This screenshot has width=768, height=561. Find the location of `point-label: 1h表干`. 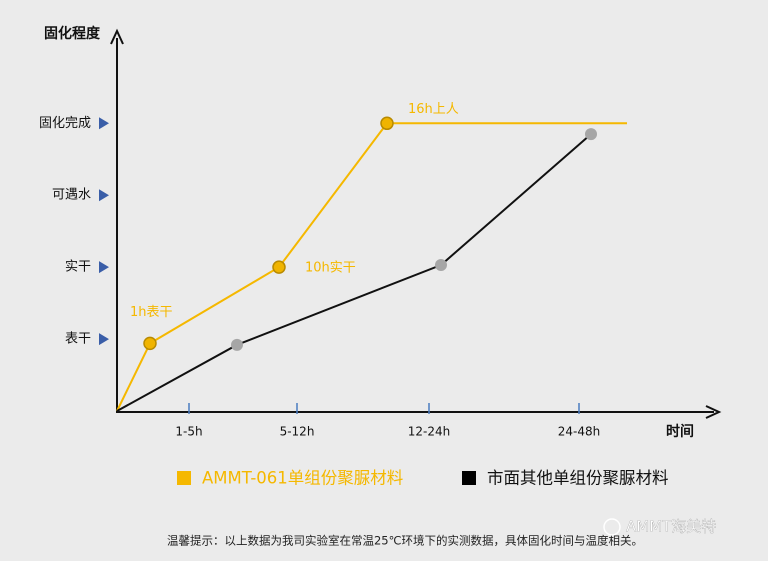

point-label: 1h表干 is located at coordinates (151, 312).